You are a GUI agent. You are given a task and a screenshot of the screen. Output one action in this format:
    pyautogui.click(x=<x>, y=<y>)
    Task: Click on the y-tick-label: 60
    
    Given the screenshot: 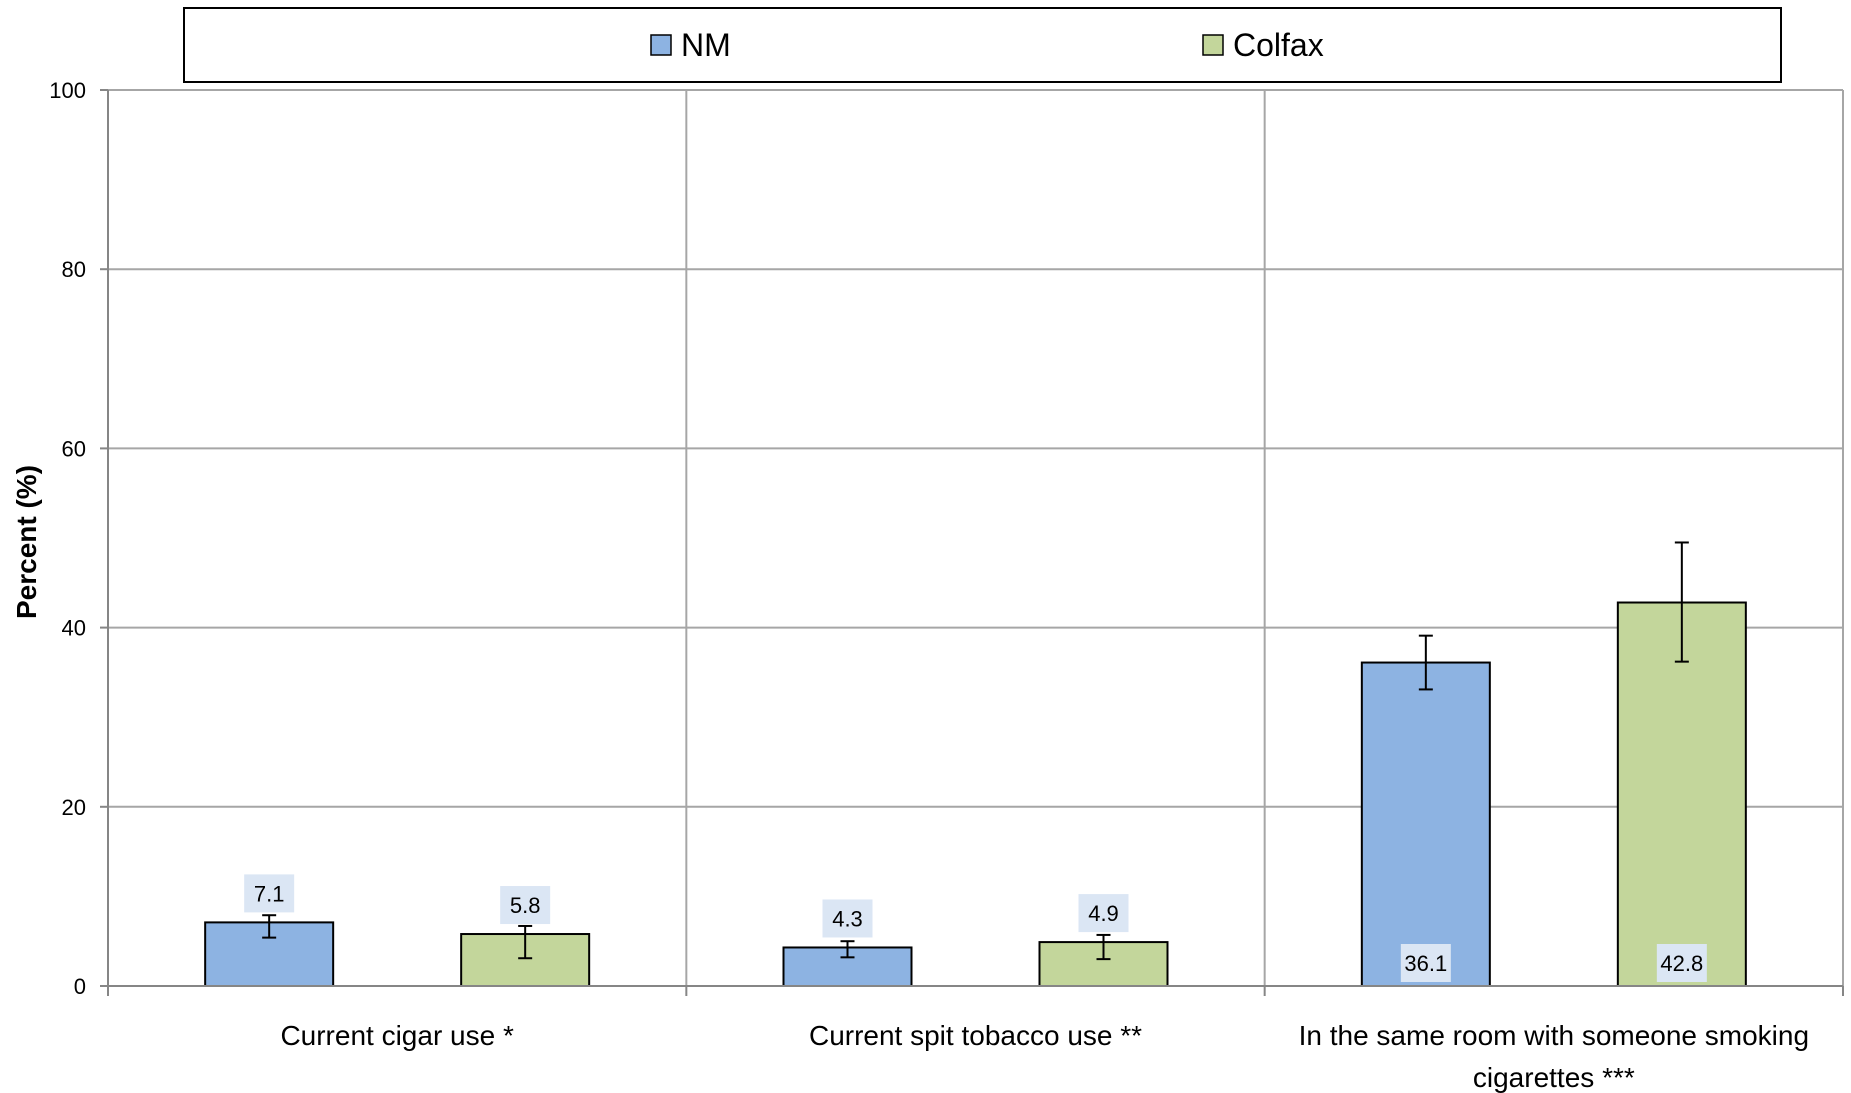 What is the action you would take?
    pyautogui.click(x=74, y=448)
    